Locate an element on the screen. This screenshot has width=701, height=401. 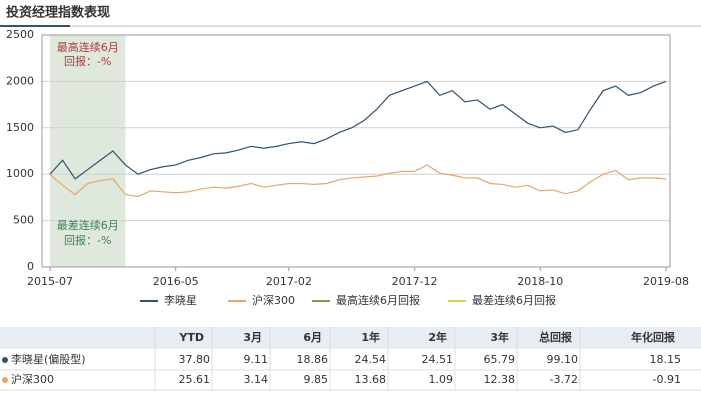
annotation: 最高连续6月 is located at coordinates (88, 47).